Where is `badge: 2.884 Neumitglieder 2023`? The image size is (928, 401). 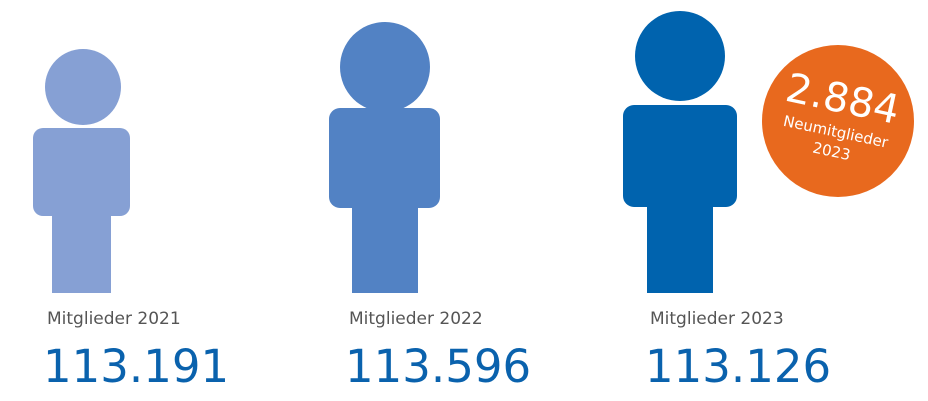
badge: 2.884 Neumitglieder 2023 is located at coordinates (838, 121).